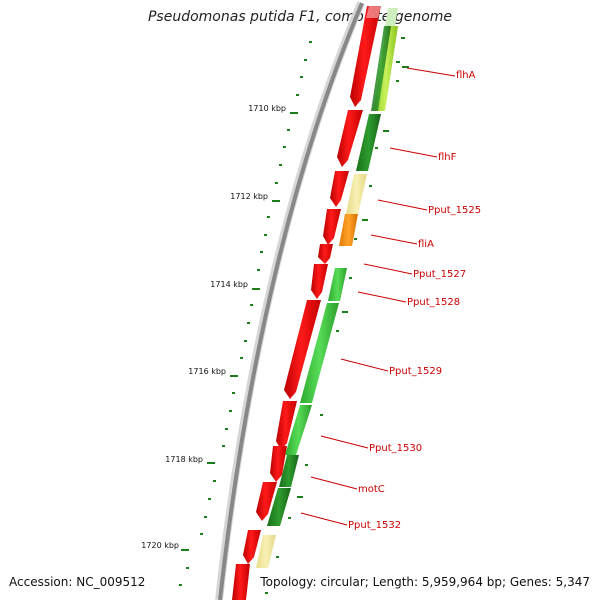 This screenshot has width=600, height=600. Describe the element at coordinates (373, 12) in the screenshot. I see `cds-highlight` at that location.